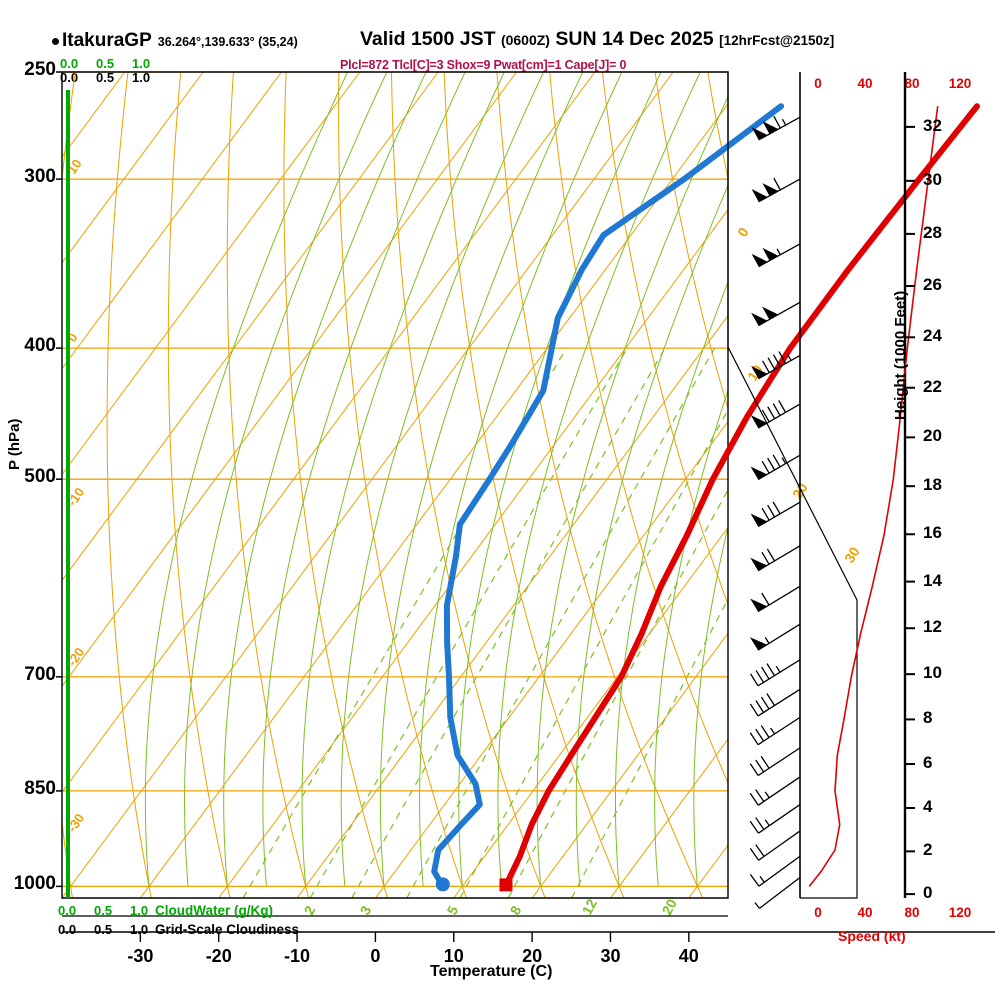  Describe the element at coordinates (139, 929) in the screenshot. I see `cloudiness-tick-2: 1.0` at that location.